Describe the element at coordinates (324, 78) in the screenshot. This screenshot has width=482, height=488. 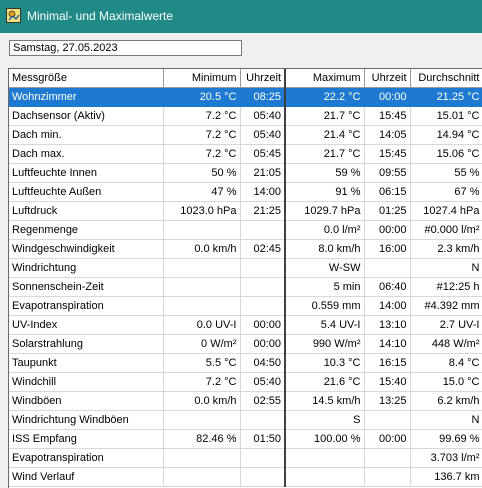
I see `col-header-maximum: Maximum` at that location.